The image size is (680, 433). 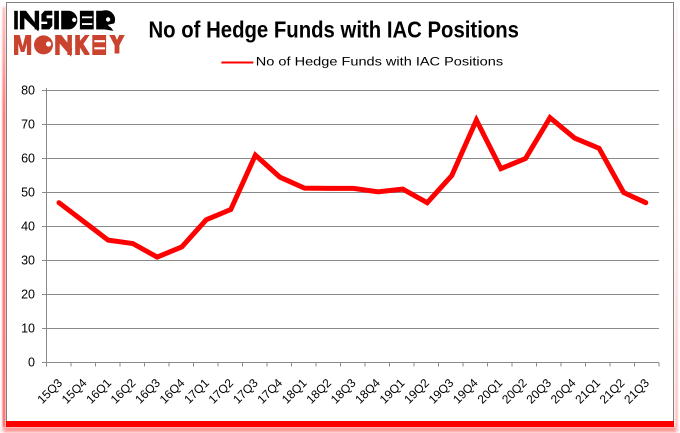 What do you see at coordinates (28, 227) in the screenshot?
I see `svg-text: 40` at bounding box center [28, 227].